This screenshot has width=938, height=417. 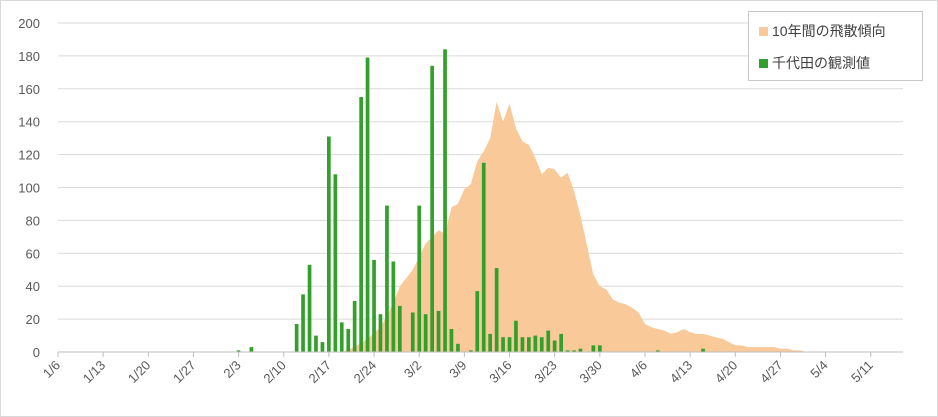 I want to click on x-tick-label: 4/13, so click(x=681, y=372).